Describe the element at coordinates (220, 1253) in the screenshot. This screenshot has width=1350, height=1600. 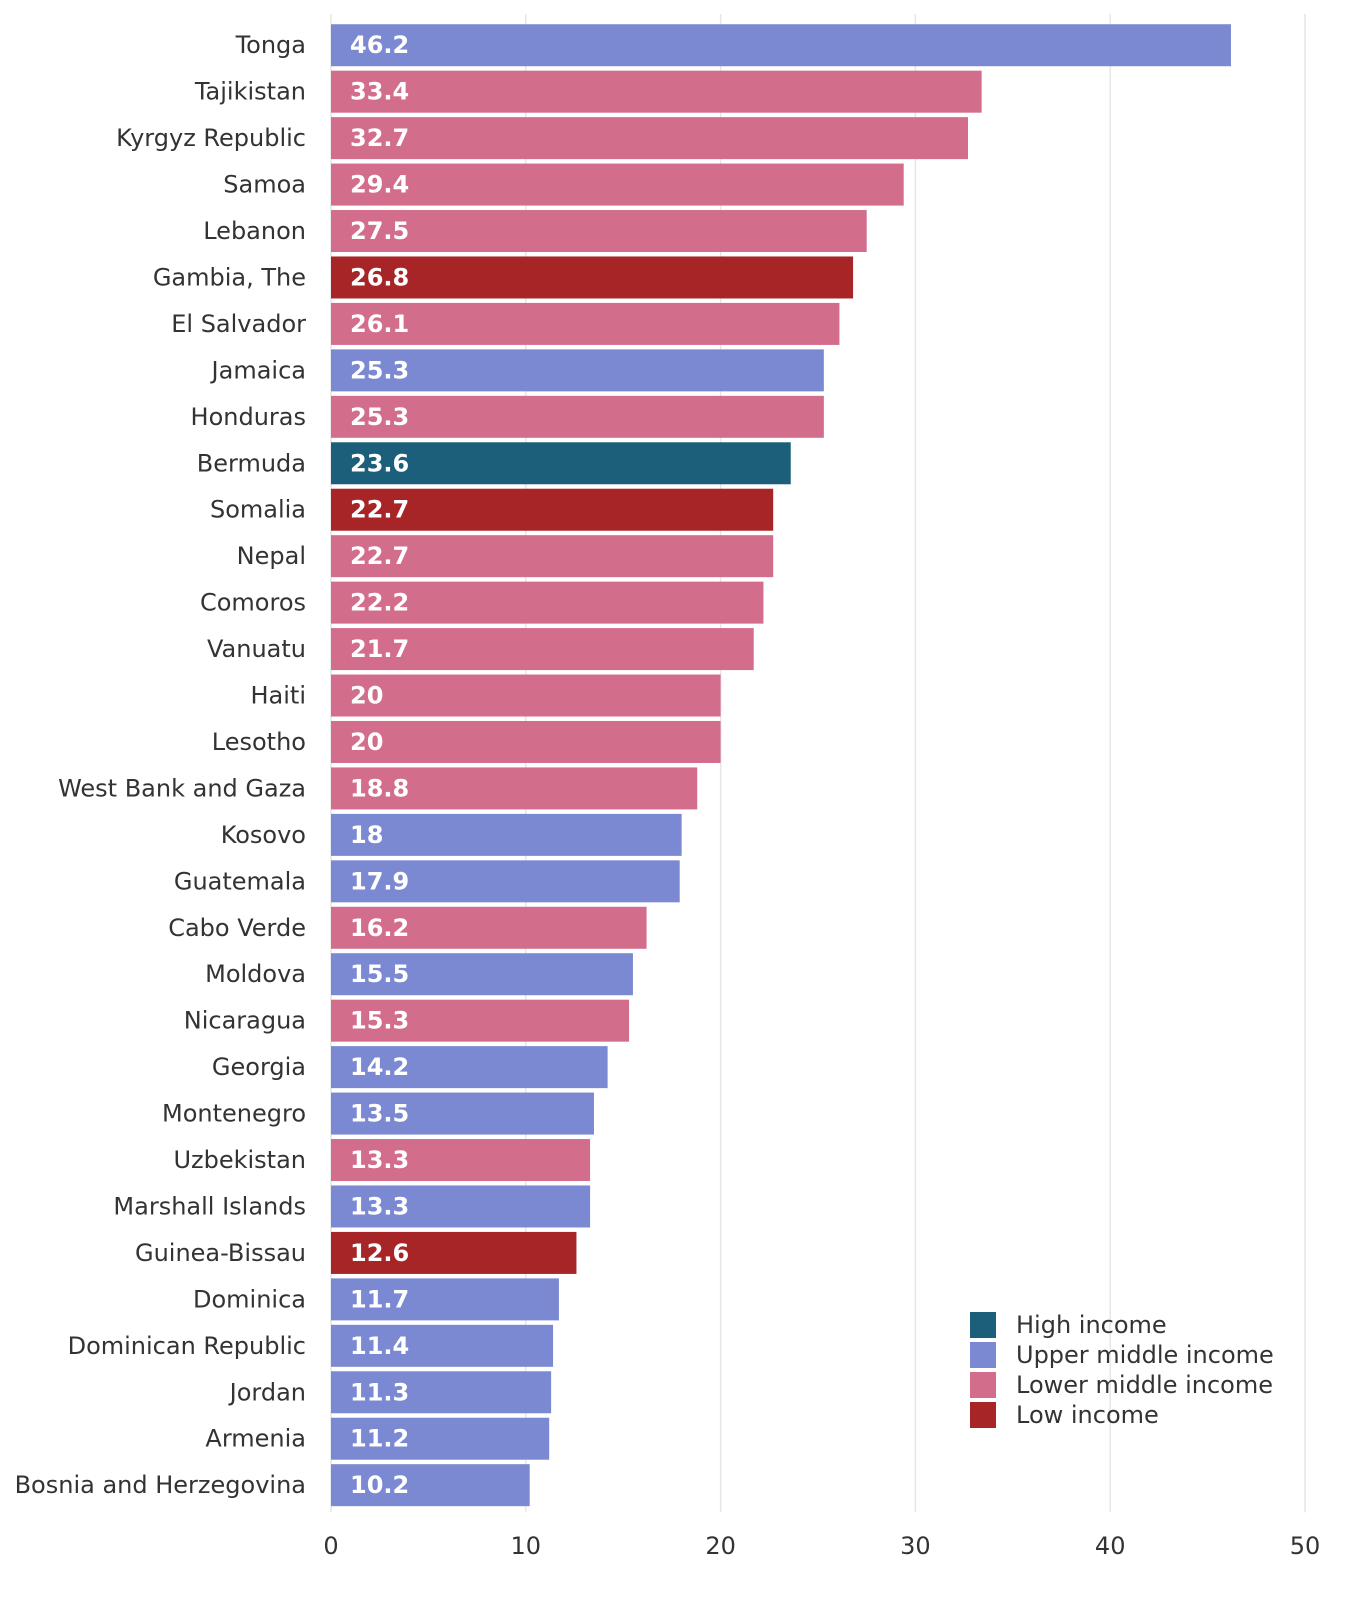
I see `category-label: Guinea-Bissau` at that location.